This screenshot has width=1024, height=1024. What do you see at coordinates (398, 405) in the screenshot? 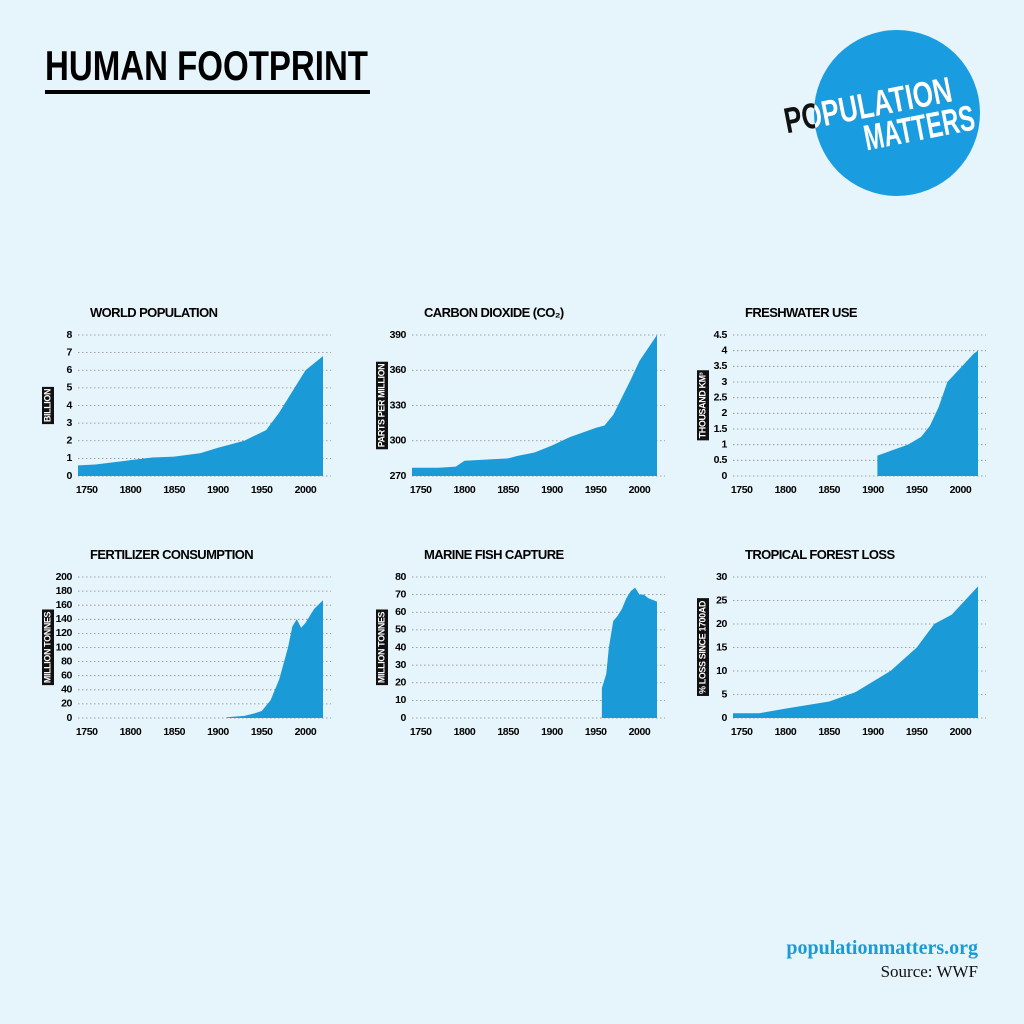
I see `y-tick-label: 330` at bounding box center [398, 405].